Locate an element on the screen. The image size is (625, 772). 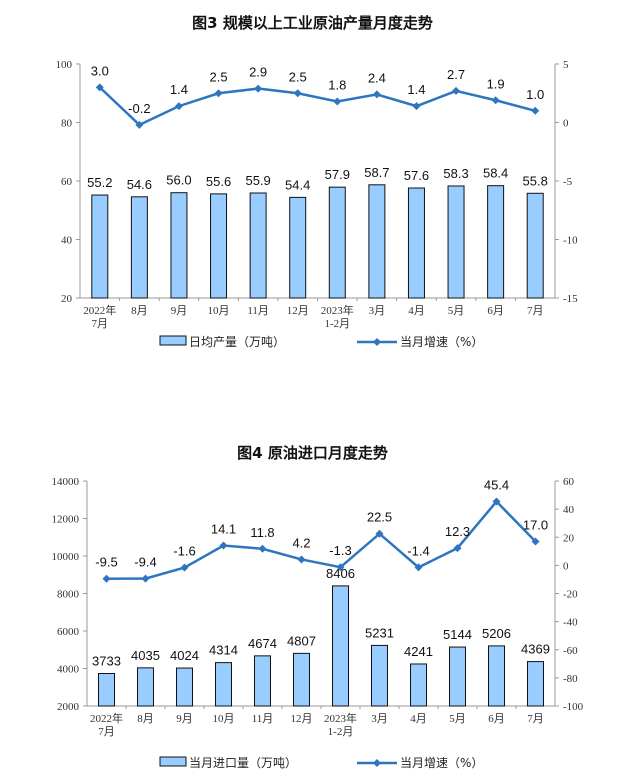
bar-data-label: 5206 is located at coordinates (496, 633).